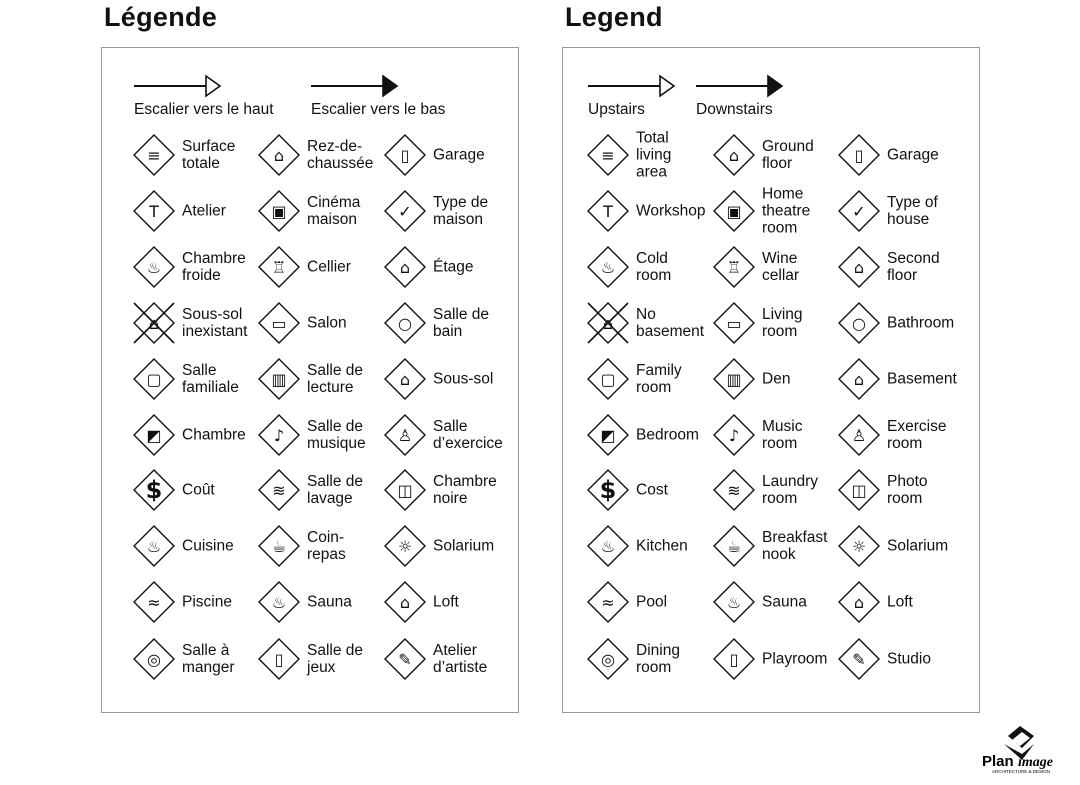  Describe the element at coordinates (445, 435) in the screenshot. I see `legend-item: ♙ Salle d’exercice` at that location.